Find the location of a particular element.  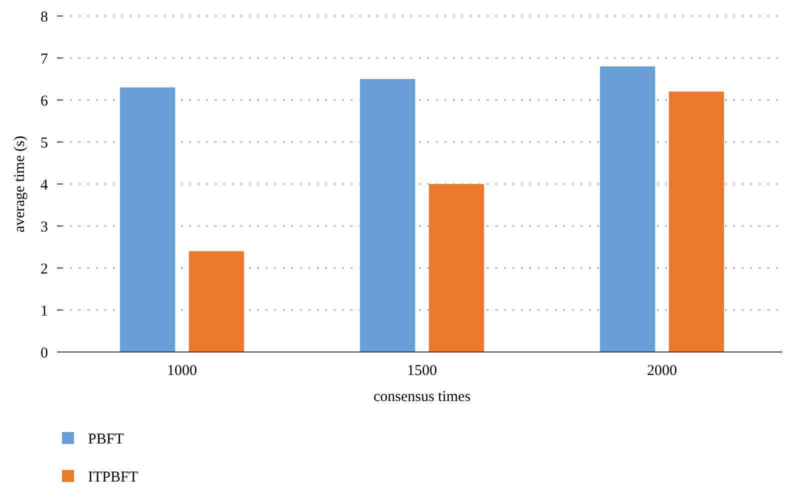

y-tick-label: 3 is located at coordinates (44, 227).